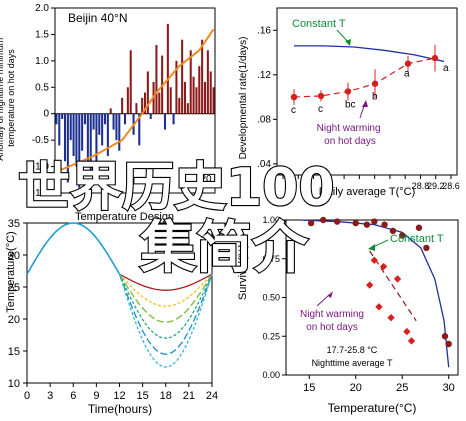 The image size is (466, 421). Describe the element at coordinates (243, 272) in the screenshot. I see `survival-ylabel: Survival(%)` at that location.